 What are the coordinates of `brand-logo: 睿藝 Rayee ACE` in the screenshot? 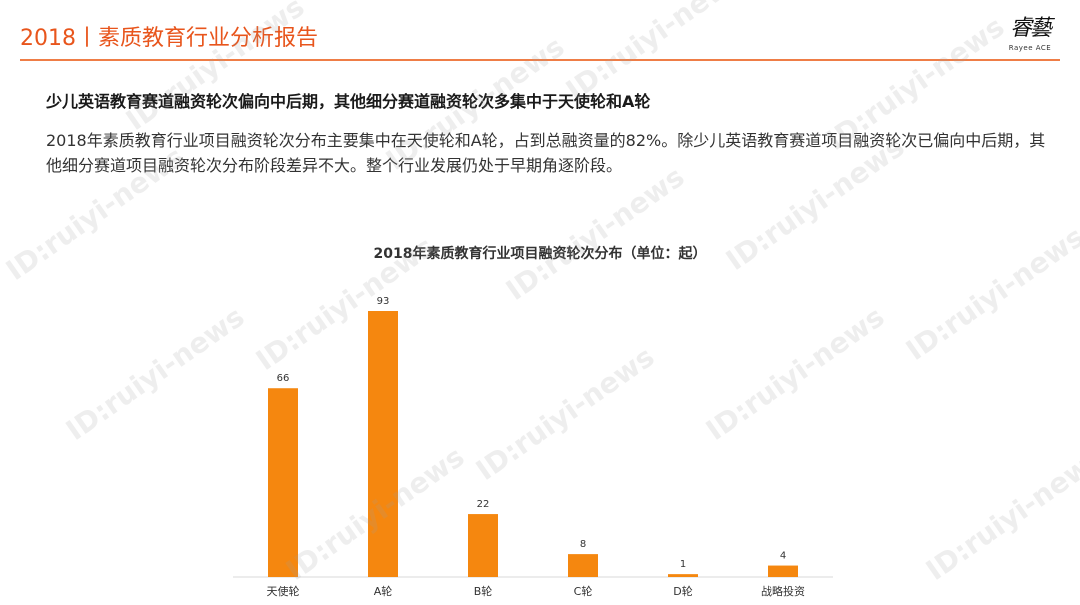 It's located at (1030, 36).